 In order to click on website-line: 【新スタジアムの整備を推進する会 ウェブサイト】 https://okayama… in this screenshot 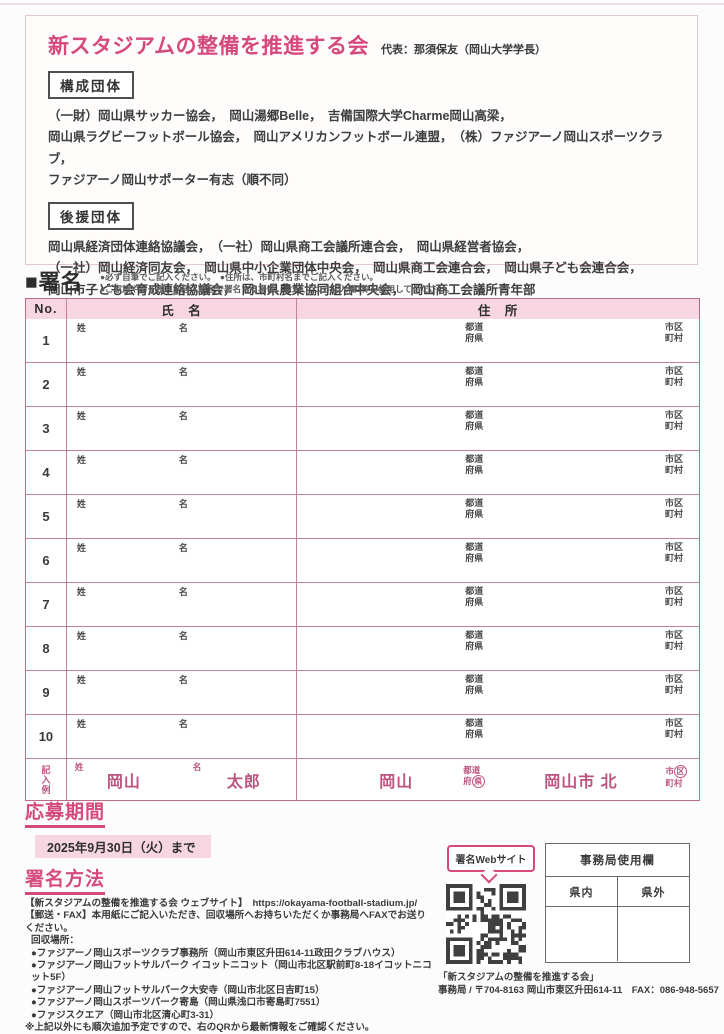, I will do `click(221, 903)`.